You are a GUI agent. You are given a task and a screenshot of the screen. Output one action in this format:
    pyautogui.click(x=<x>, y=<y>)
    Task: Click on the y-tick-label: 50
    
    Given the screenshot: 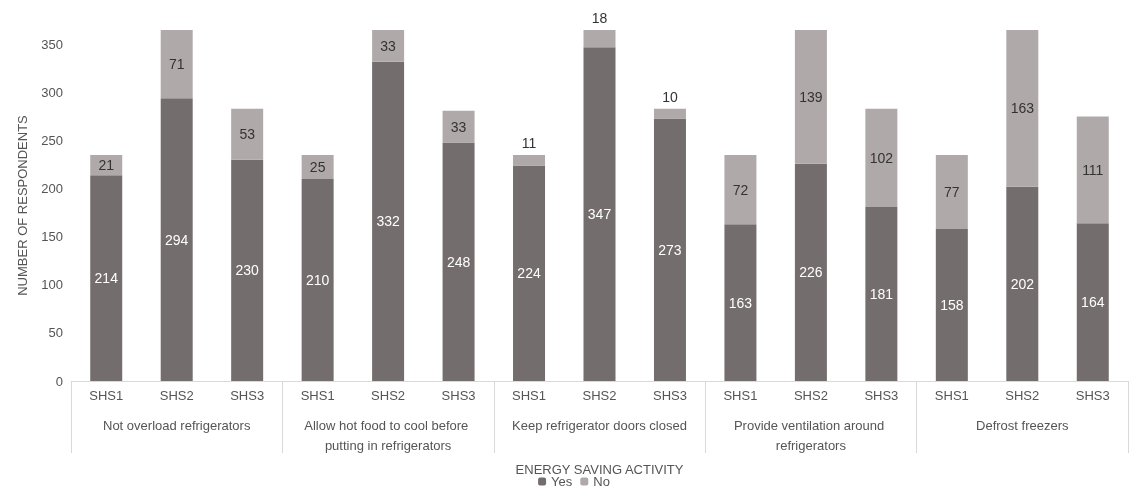 What is the action you would take?
    pyautogui.click(x=55, y=333)
    